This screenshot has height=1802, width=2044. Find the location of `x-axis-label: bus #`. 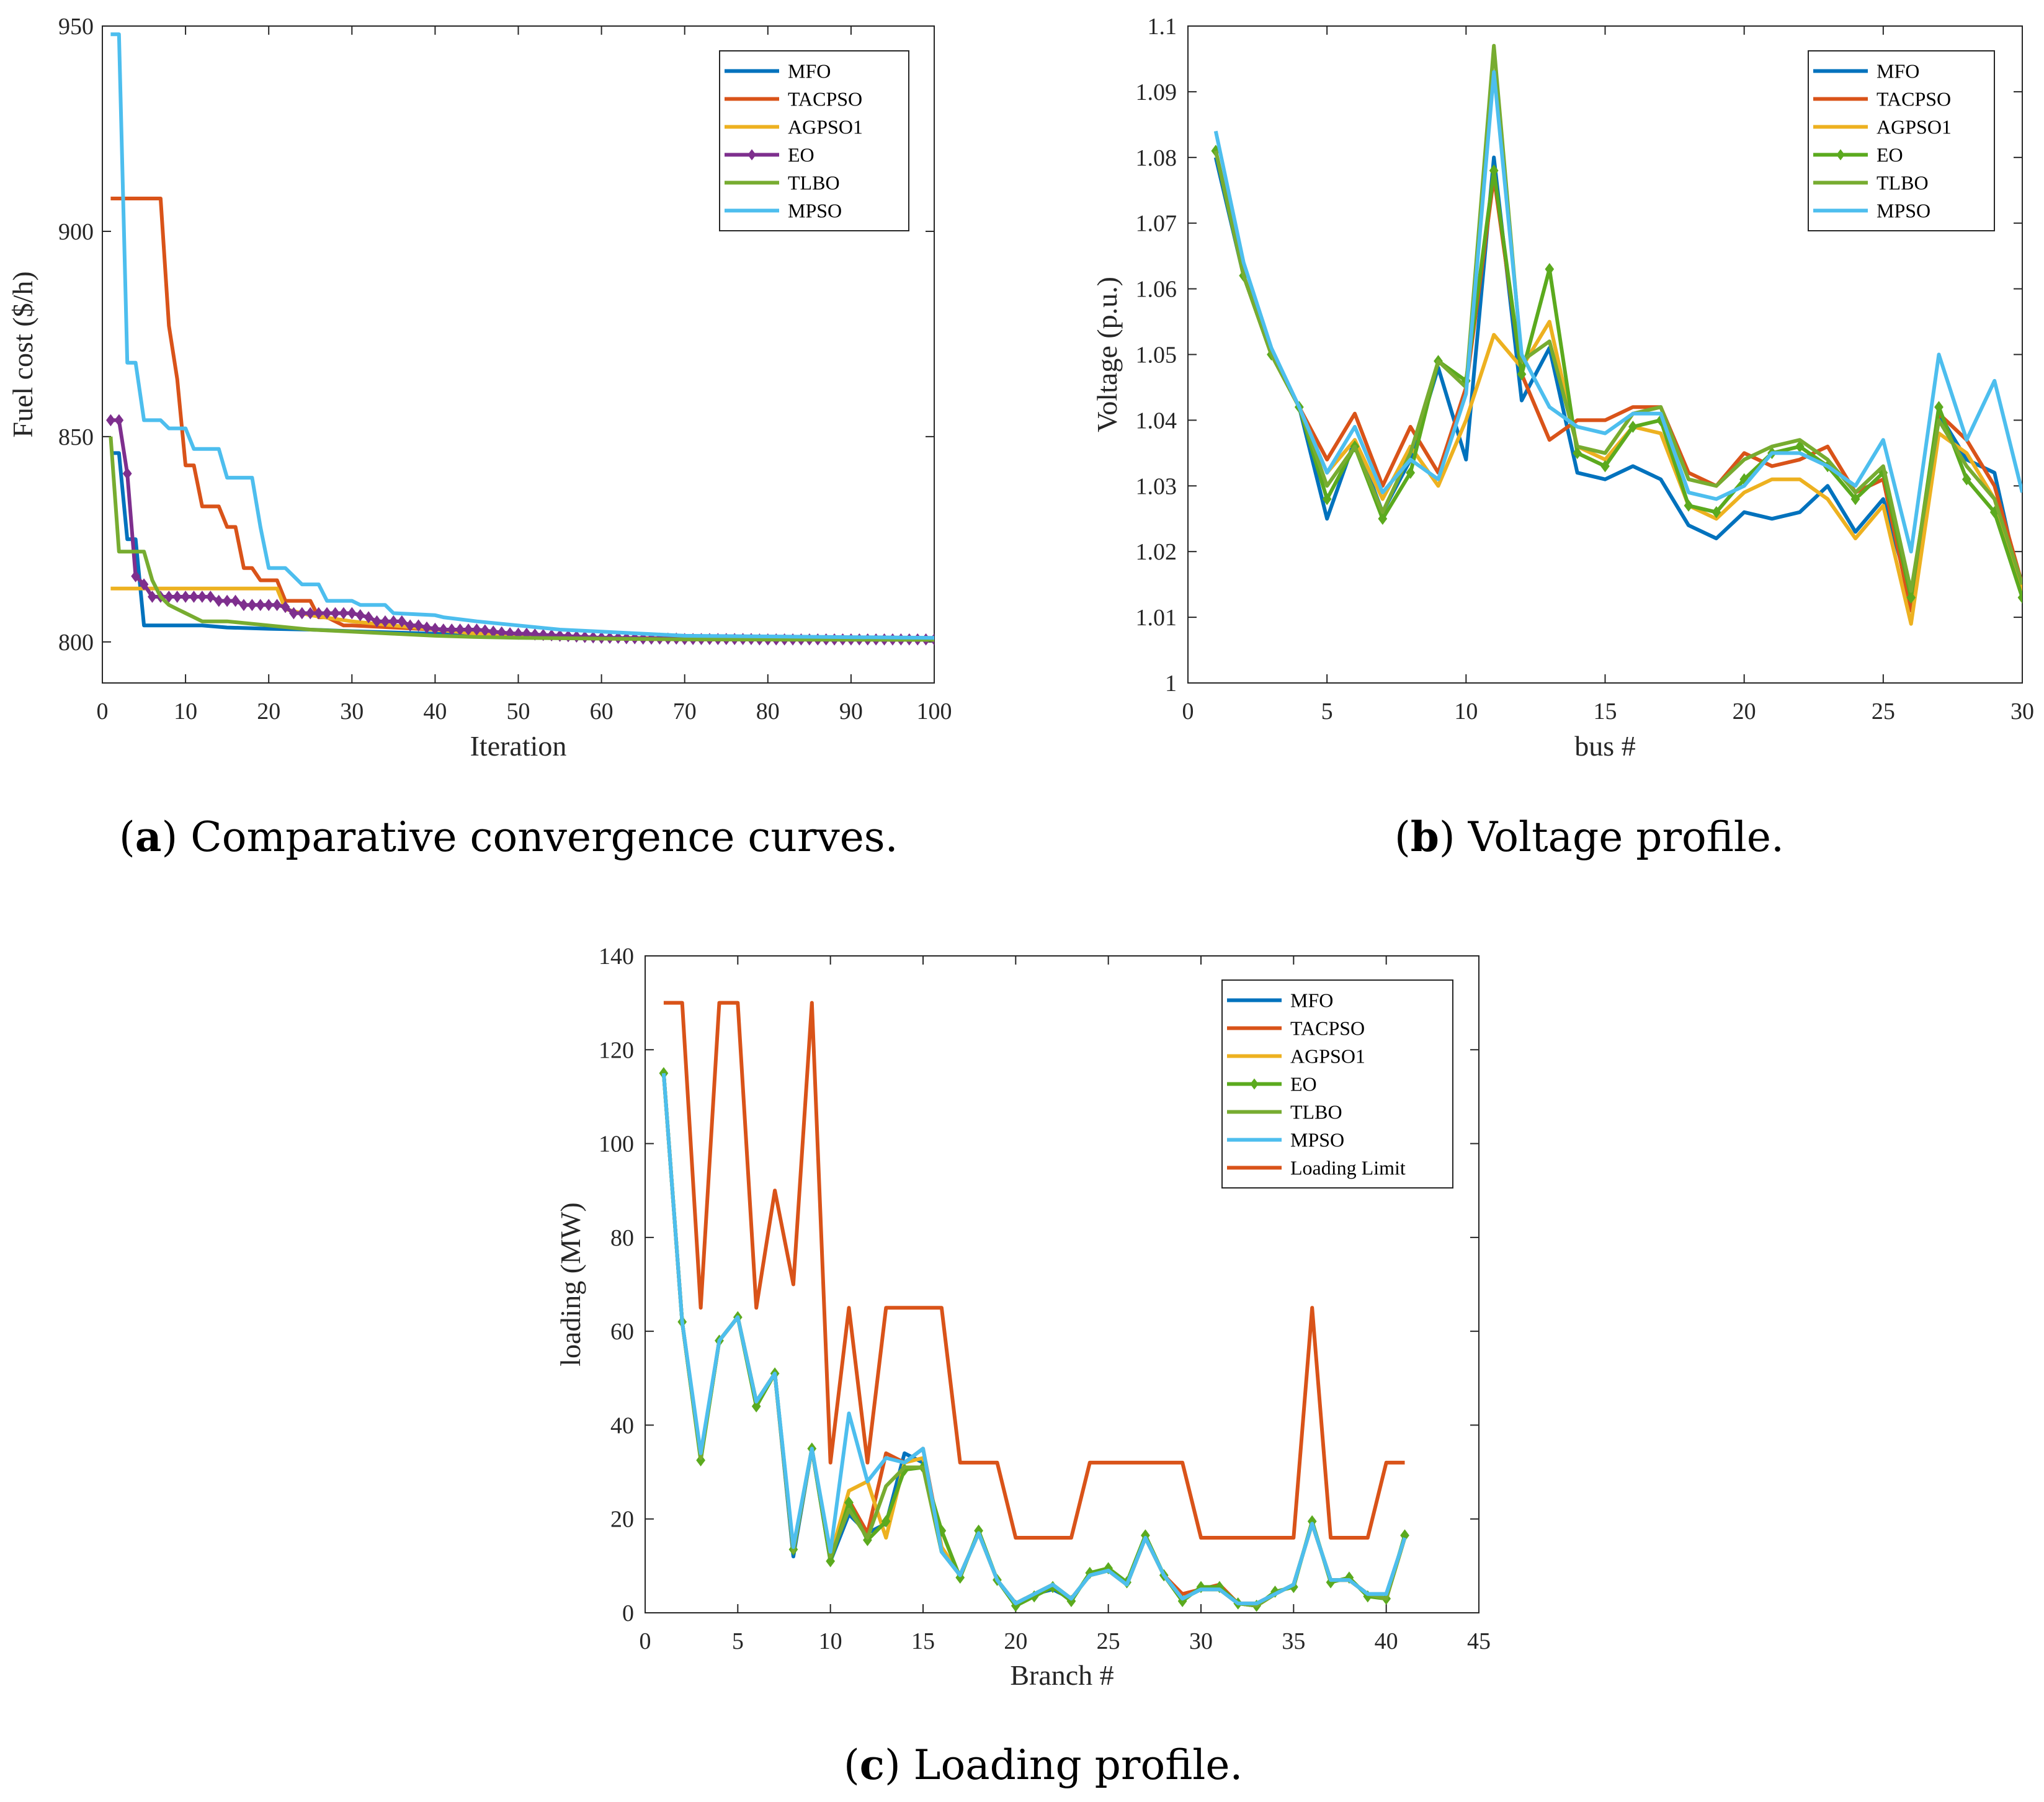

x-axis-label: bus # is located at coordinates (1604, 746).